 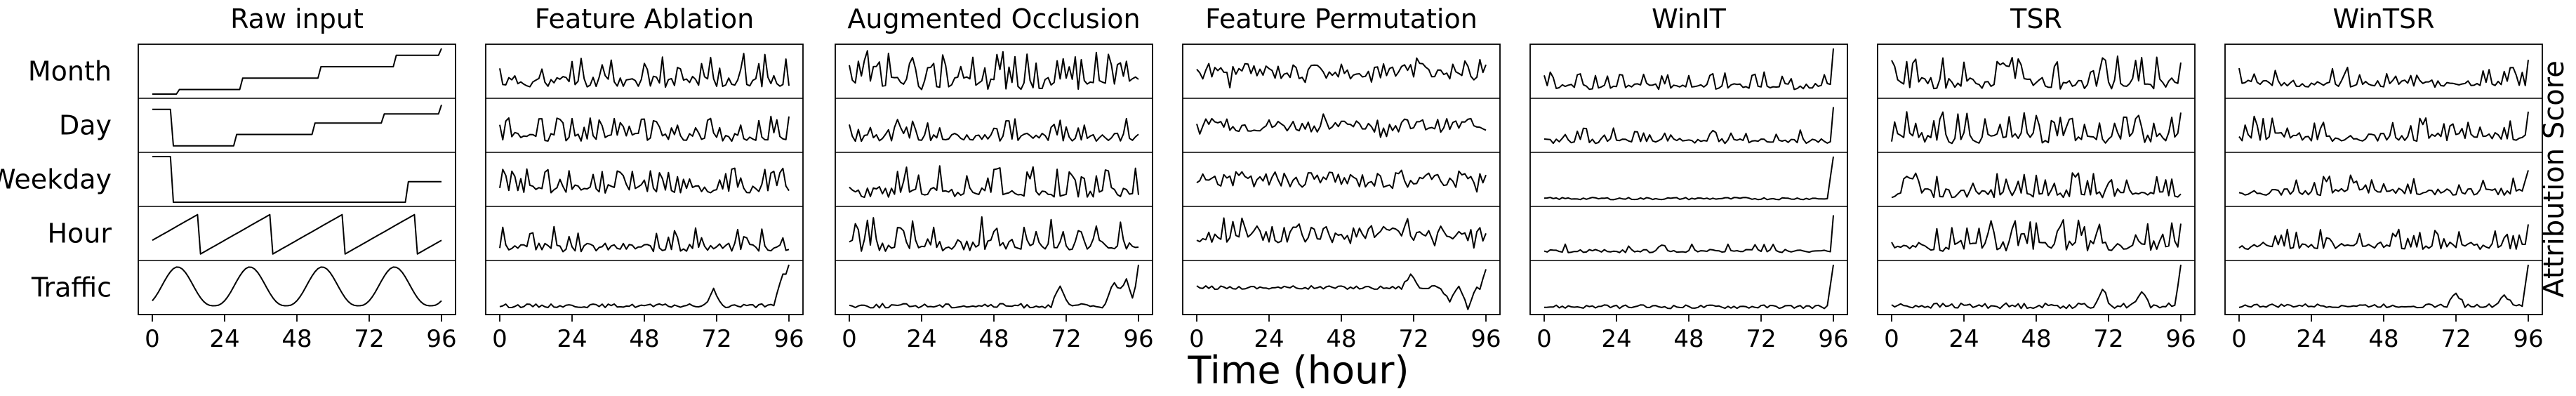 I want to click on panel-title: WinTSR, so click(x=2383, y=19).